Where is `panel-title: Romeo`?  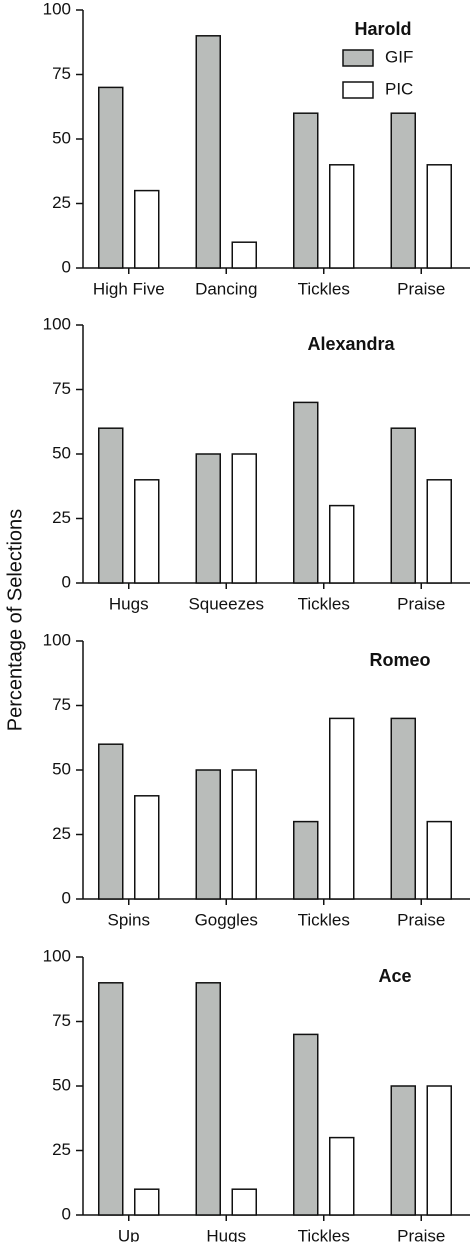 panel-title: Romeo is located at coordinates (399, 660).